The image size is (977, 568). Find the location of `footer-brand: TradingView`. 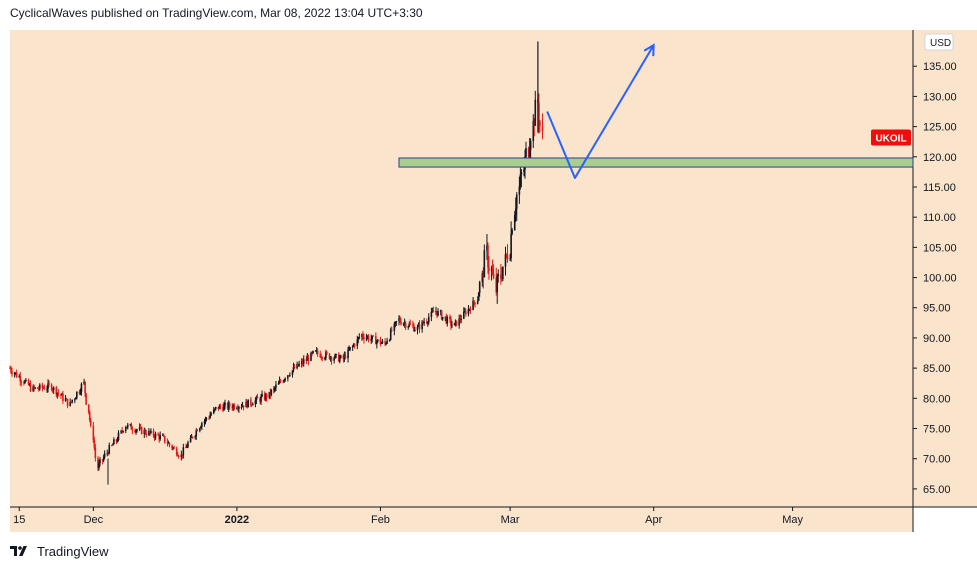

footer-brand: TradingView is located at coordinates (73, 551).